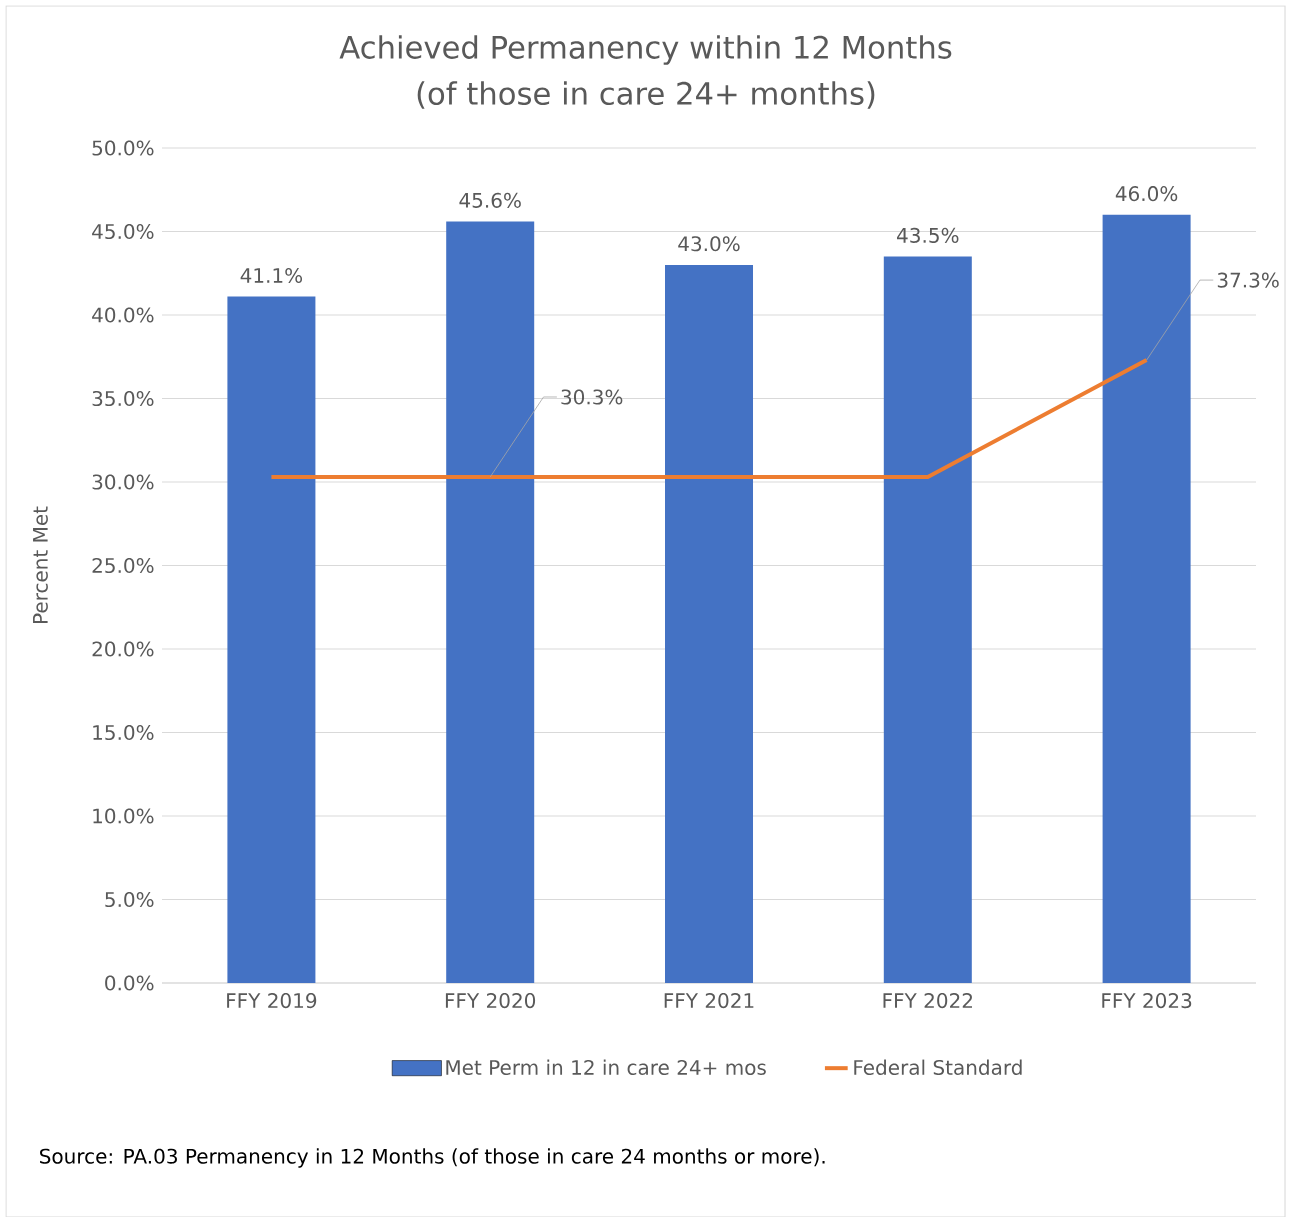 The width and height of the screenshot is (1292, 1217). I want to click on chart-title: Achieved Permanency within 12 Months, so click(645, 50).